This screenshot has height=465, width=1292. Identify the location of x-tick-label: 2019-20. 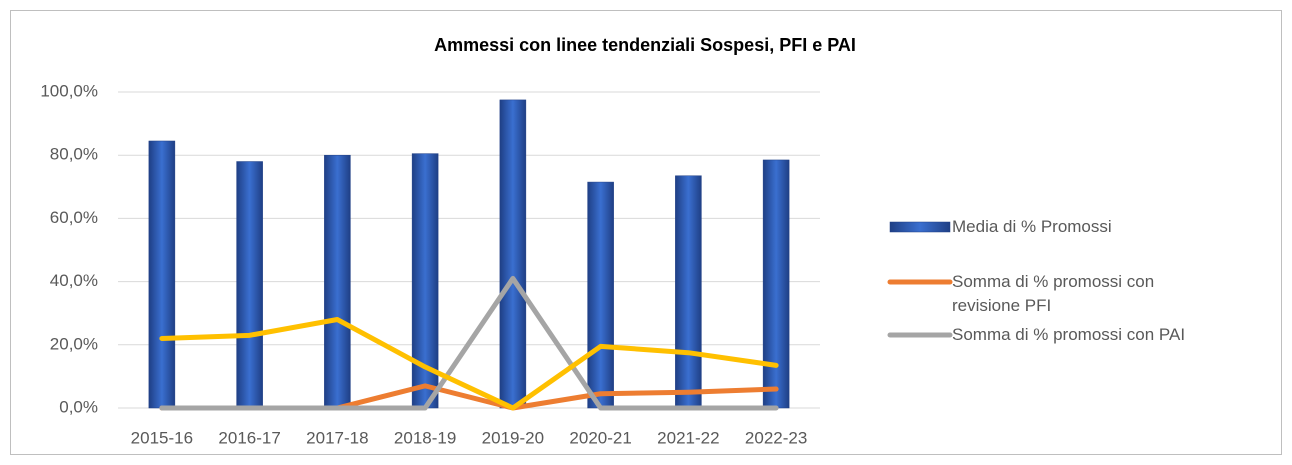
(513, 437).